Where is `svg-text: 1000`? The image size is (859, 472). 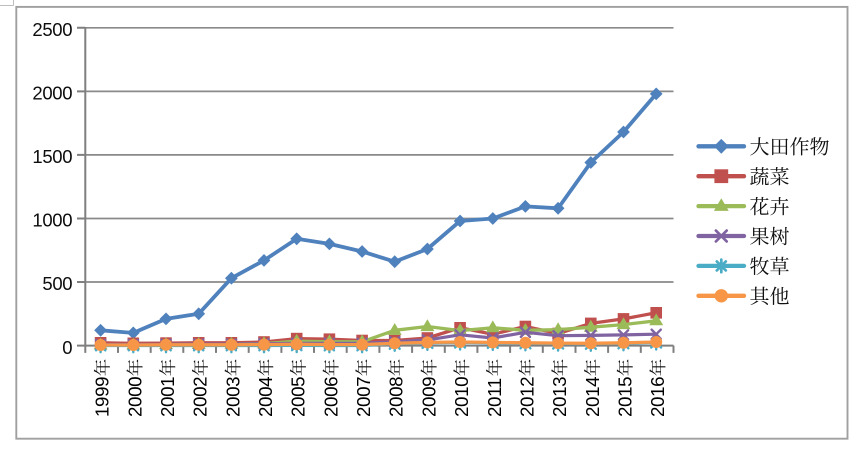
svg-text: 1000 is located at coordinates (52, 220).